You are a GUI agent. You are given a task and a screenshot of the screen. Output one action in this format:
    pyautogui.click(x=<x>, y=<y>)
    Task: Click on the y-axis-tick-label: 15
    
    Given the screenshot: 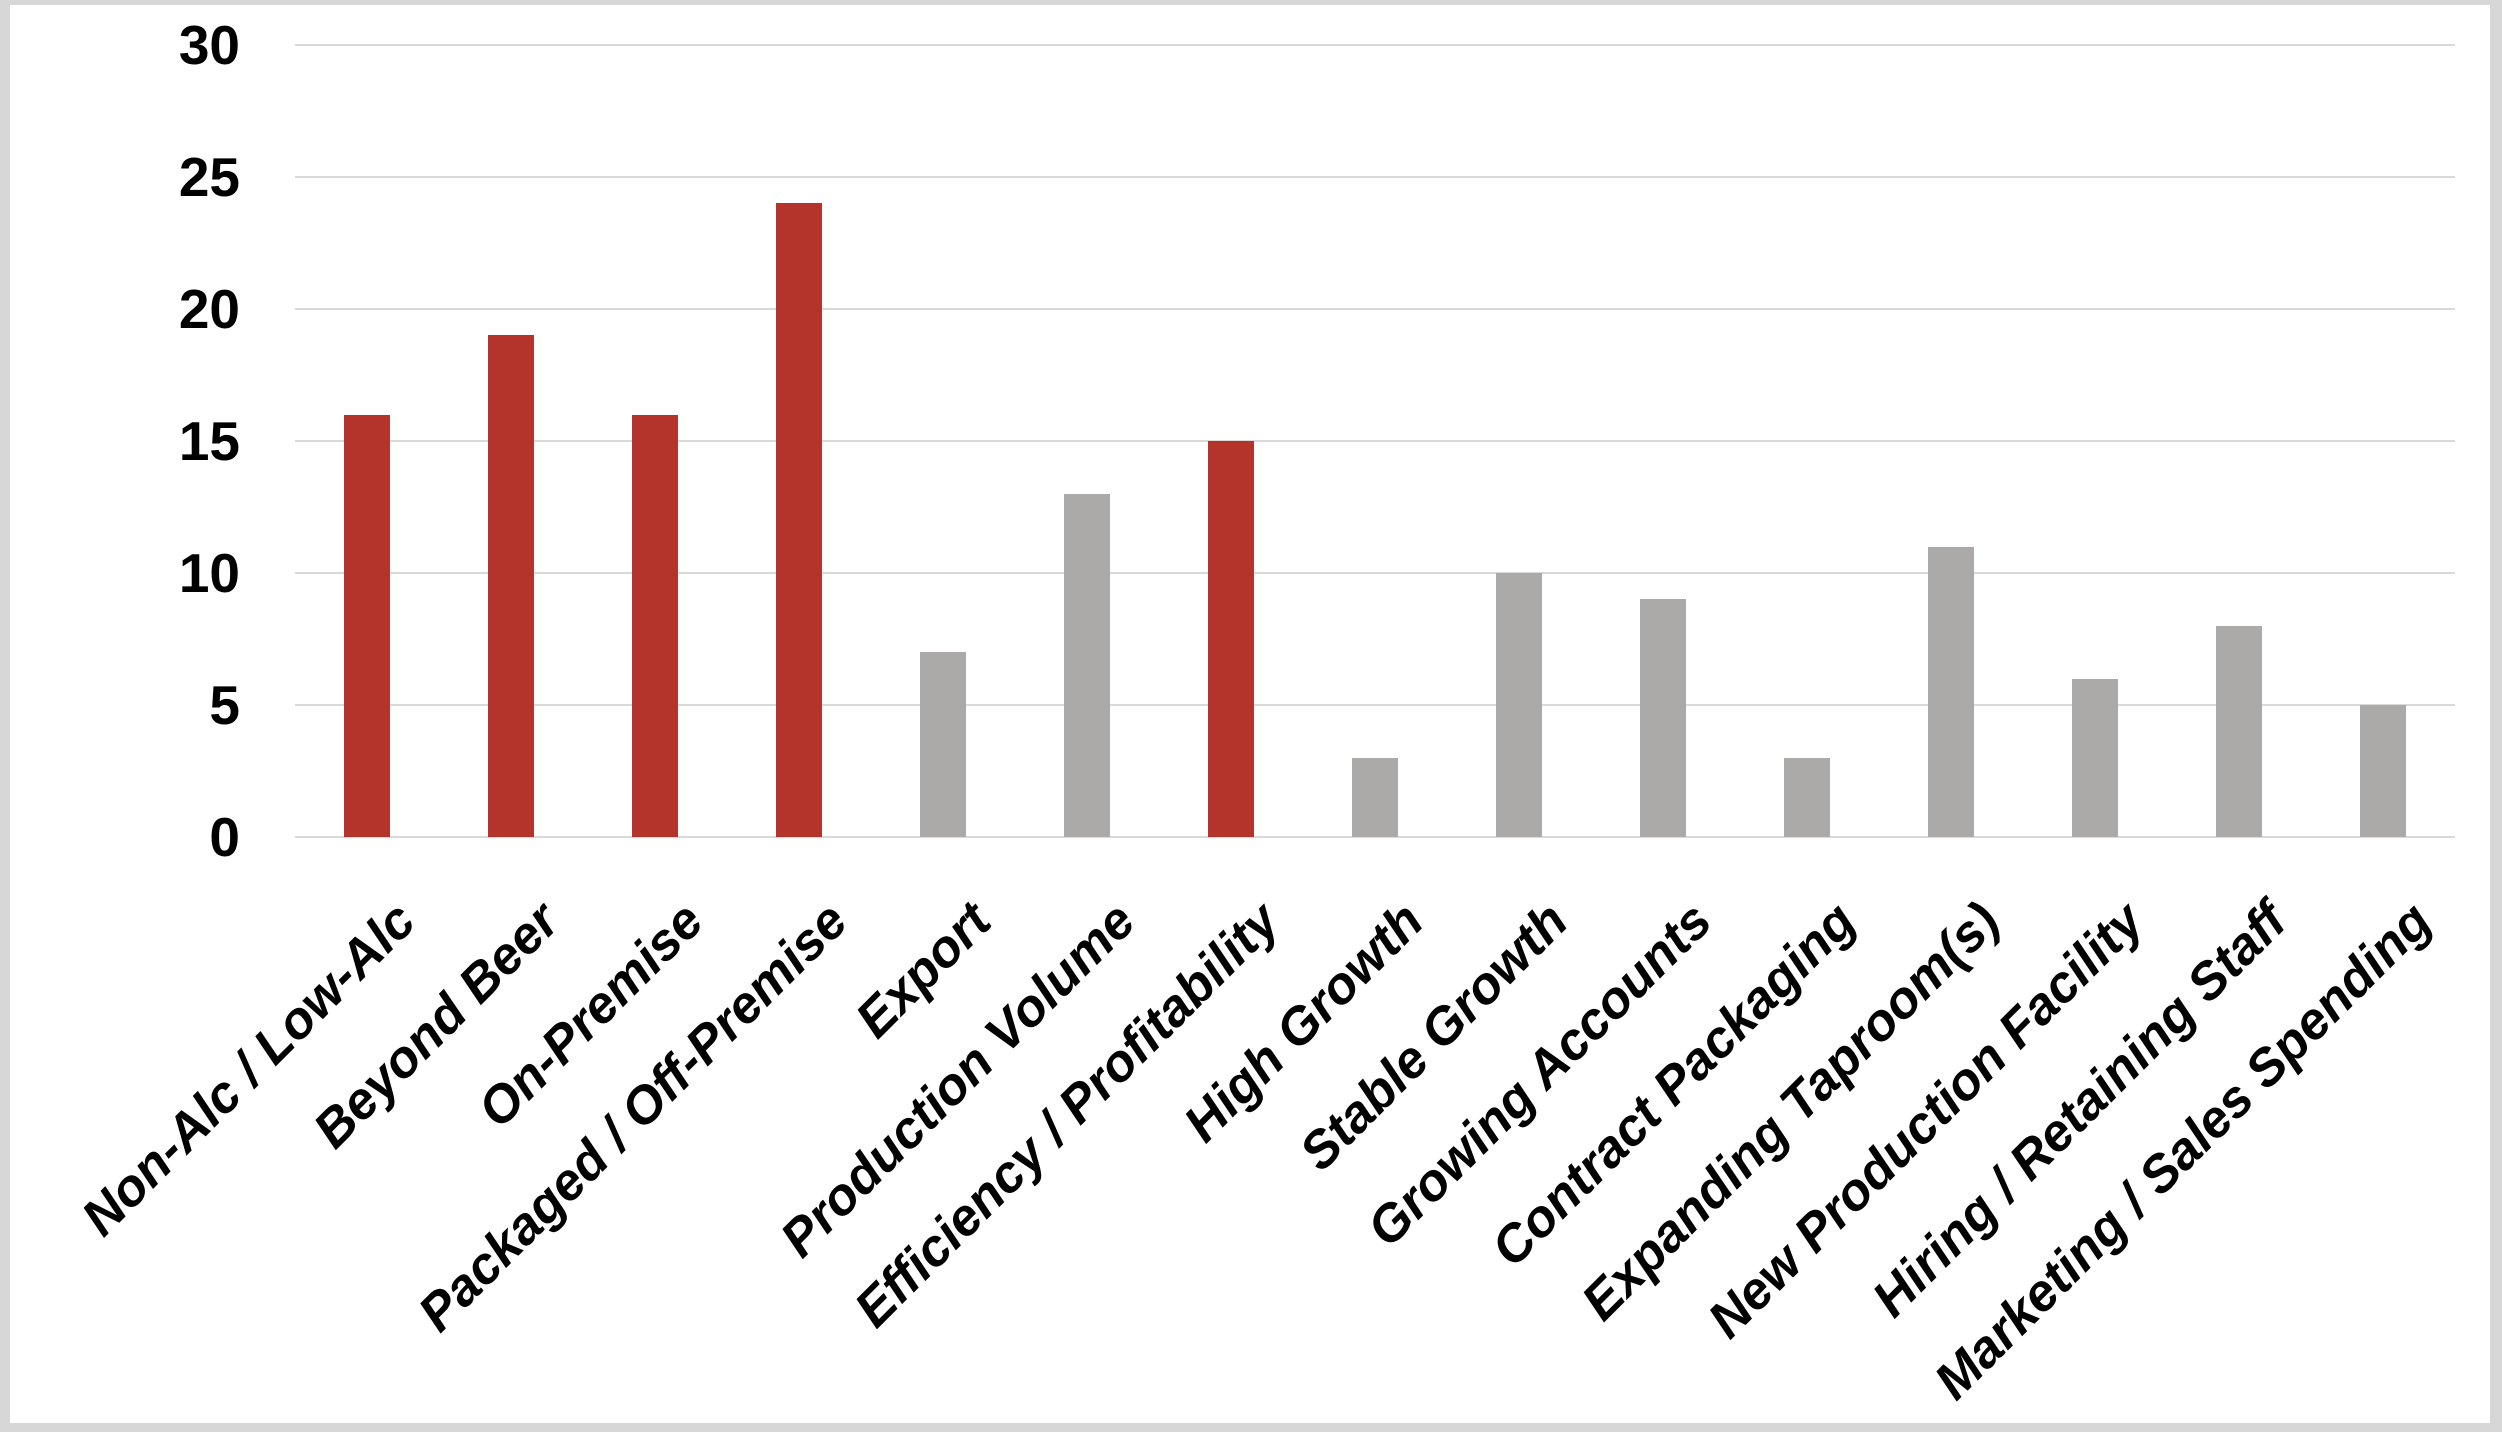 What is the action you would take?
    pyautogui.click(x=209, y=441)
    